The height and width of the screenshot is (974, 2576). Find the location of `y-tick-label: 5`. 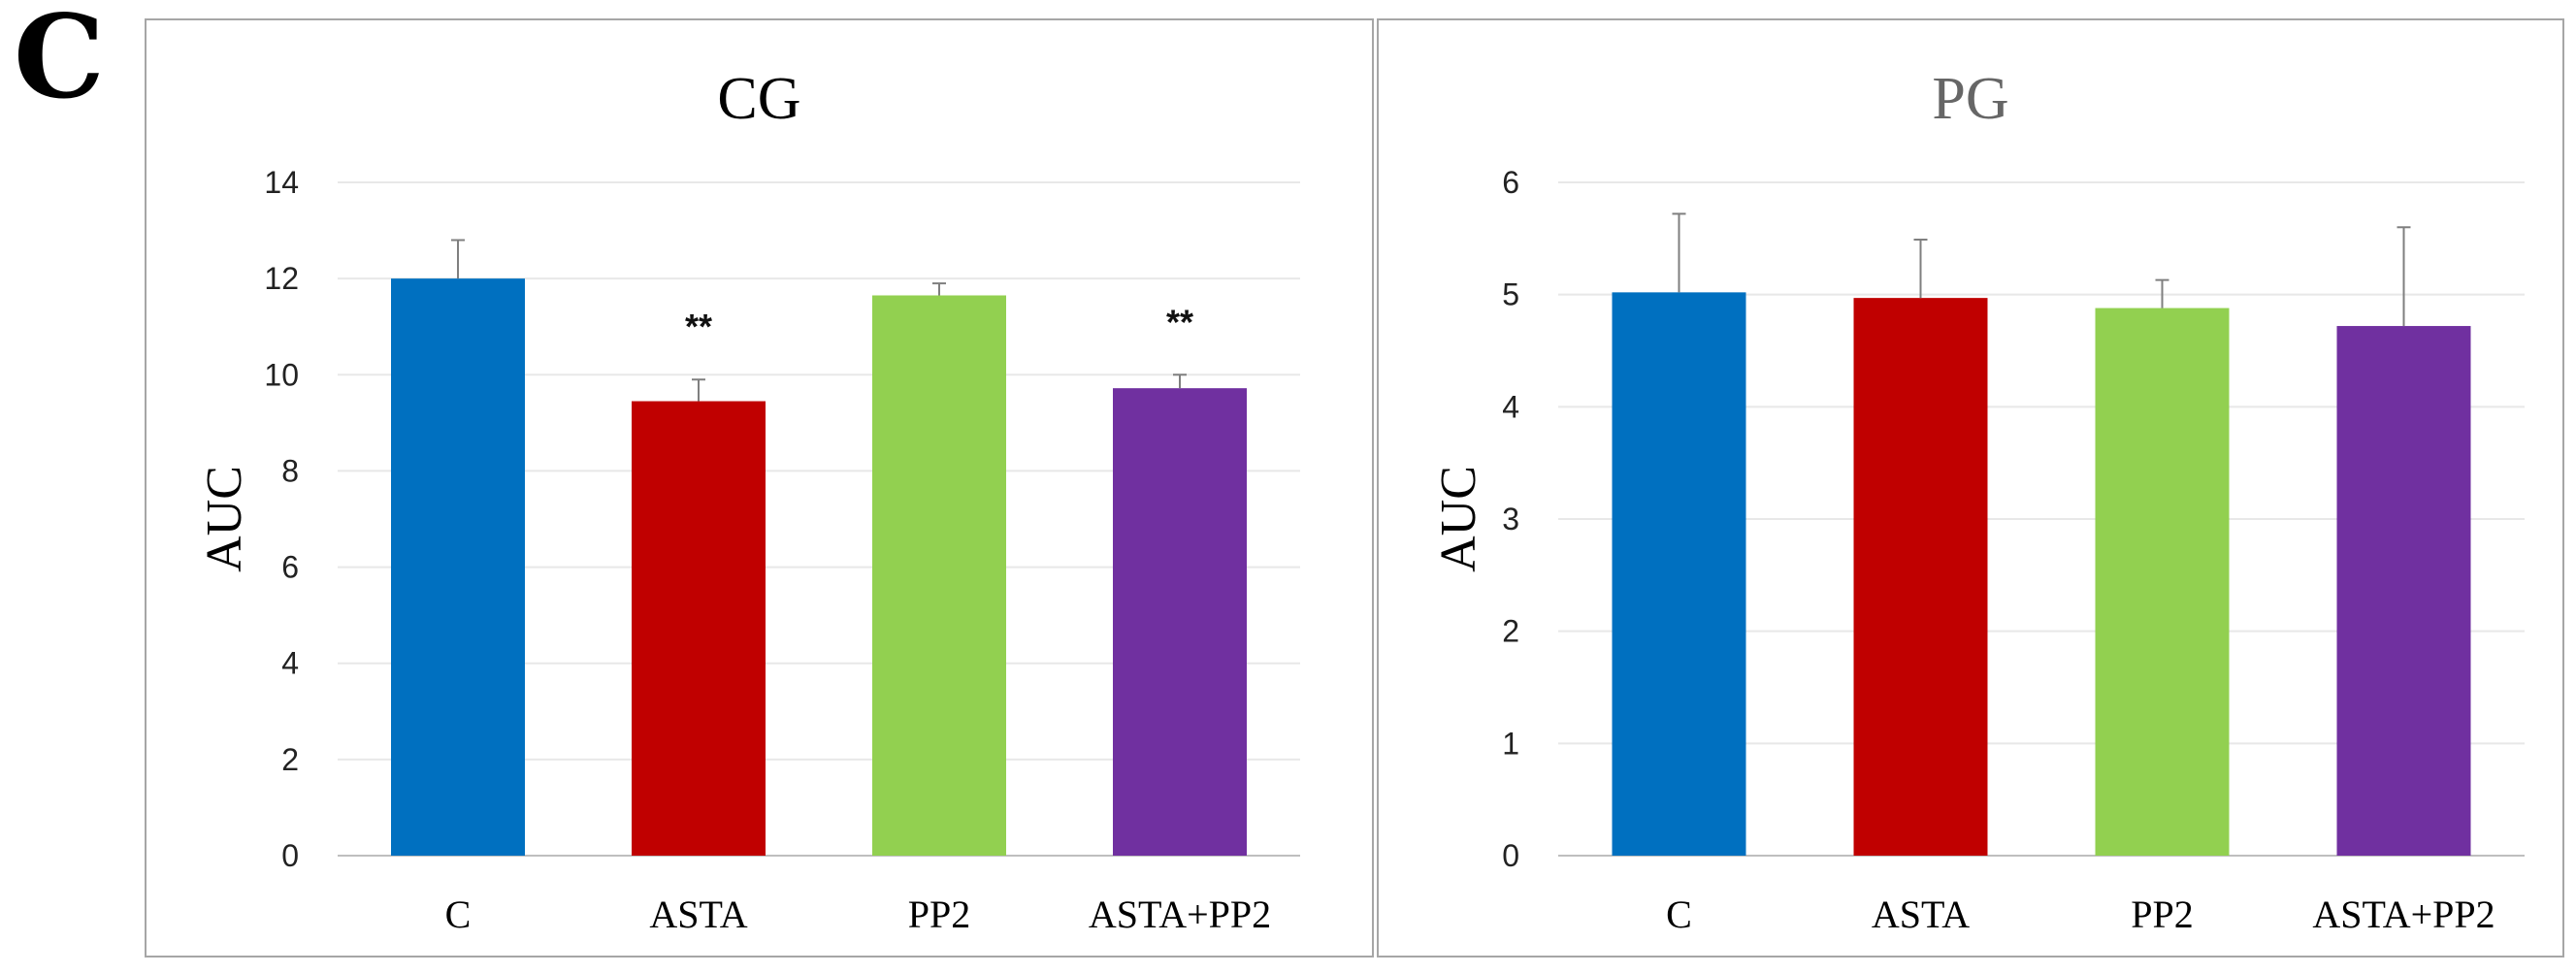

y-tick-label: 5 is located at coordinates (1510, 294).